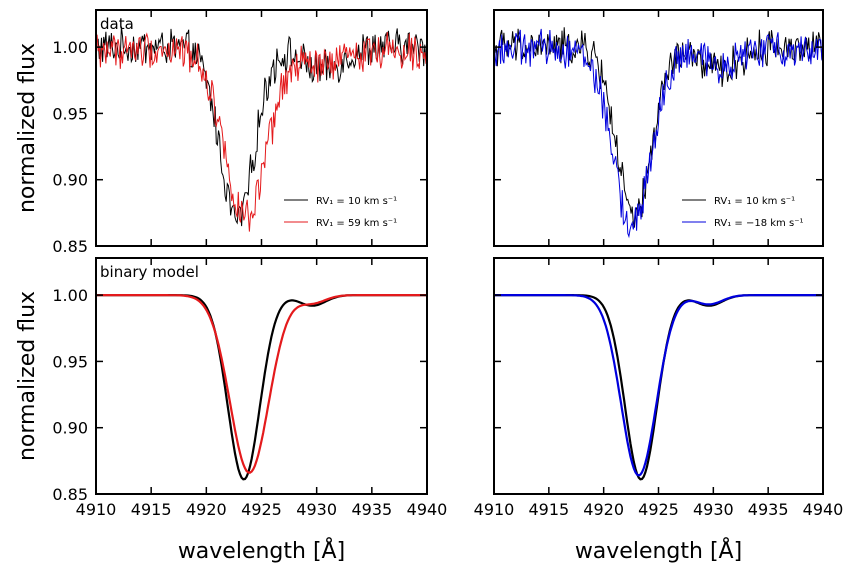 The width and height of the screenshot is (858, 575). I want to click on legend-label: RV₁ = −18 km s⁻¹, so click(758, 223).